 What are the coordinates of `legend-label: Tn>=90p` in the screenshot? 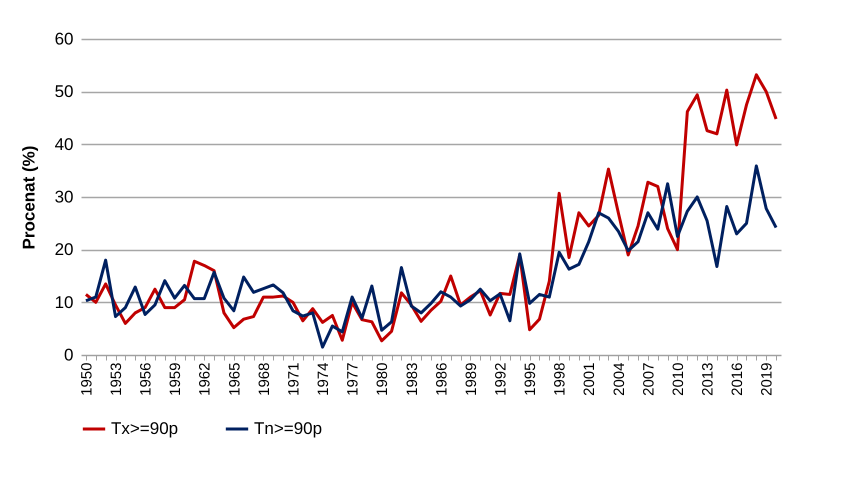 It's located at (288, 428).